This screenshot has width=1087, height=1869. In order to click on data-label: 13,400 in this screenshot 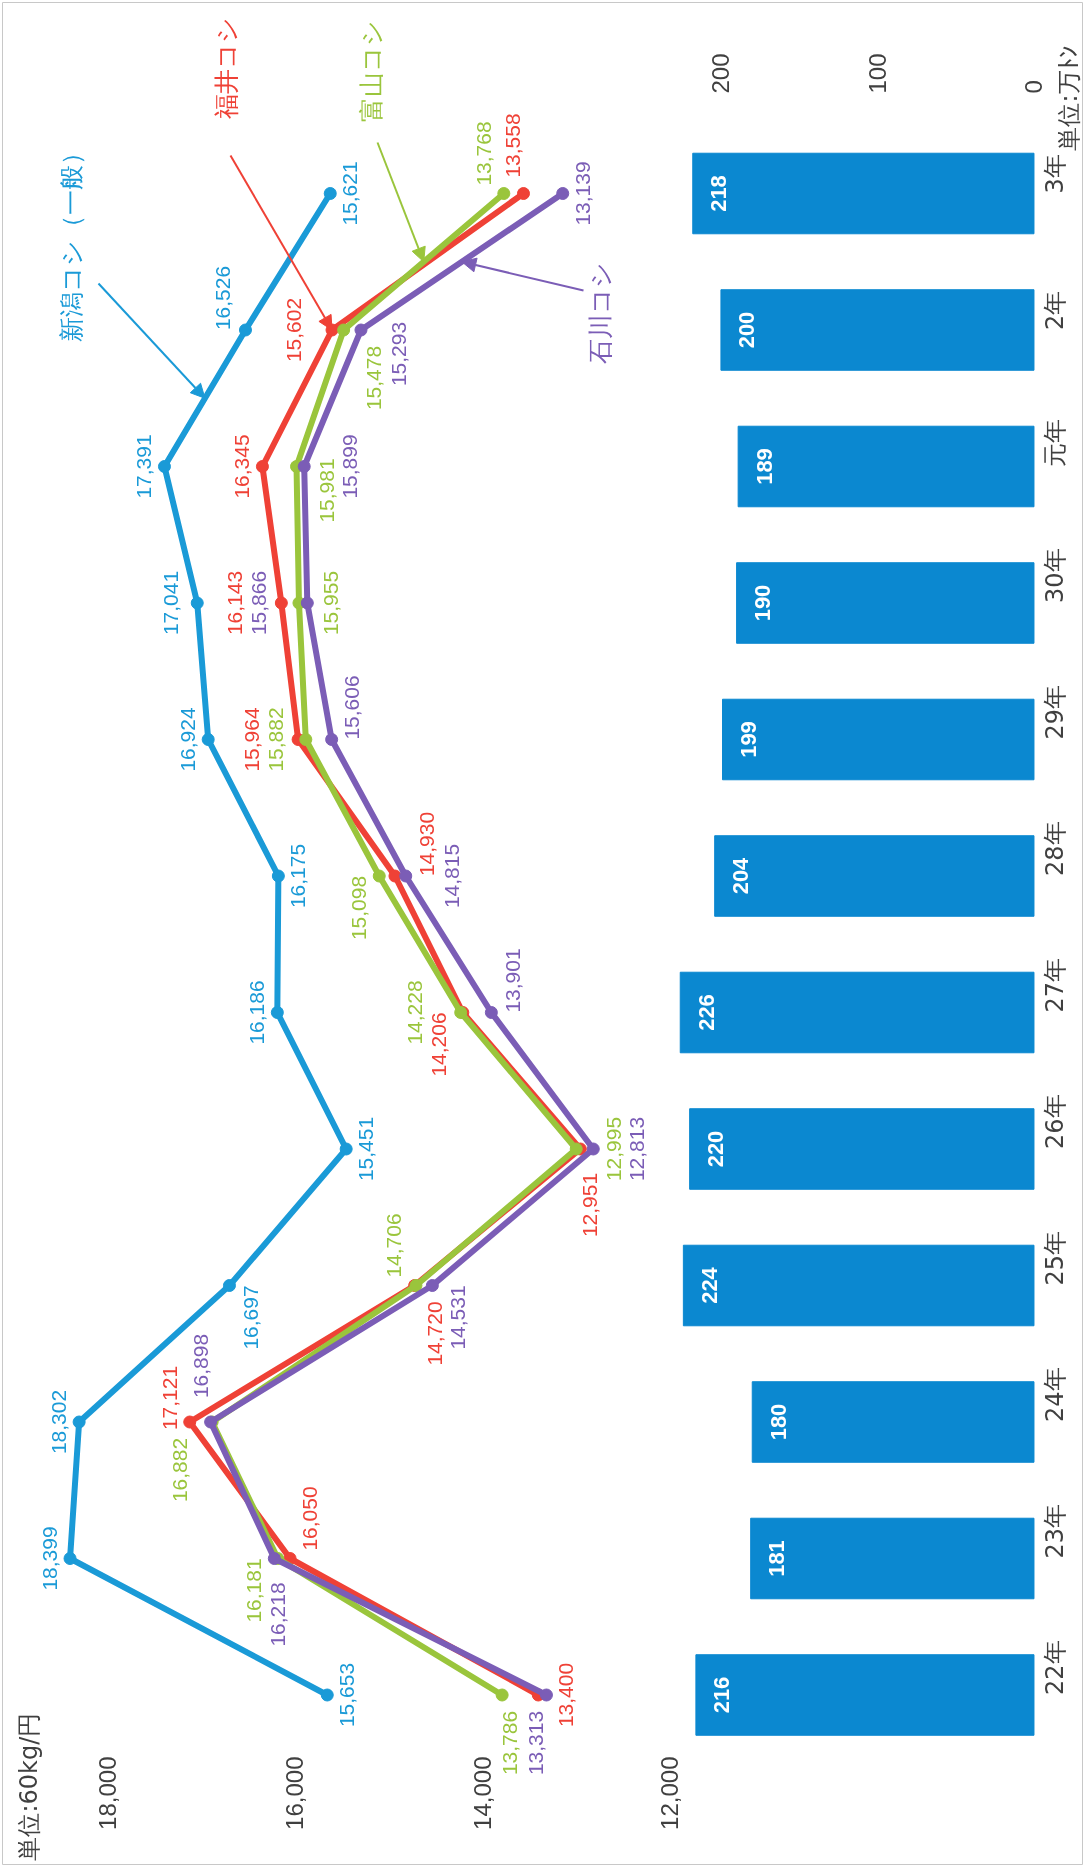, I will do `click(566, 1695)`.